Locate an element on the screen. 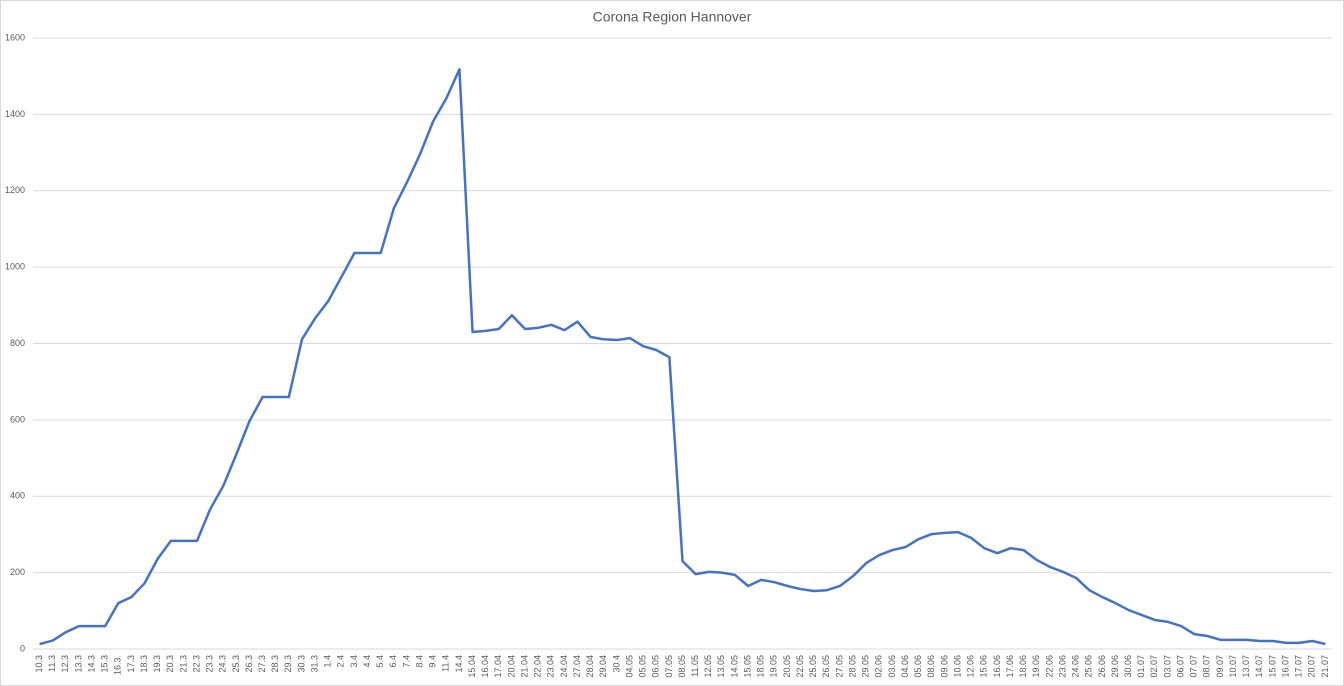 This screenshot has width=1344, height=686. x-tick-label: 12.3 is located at coordinates (65, 664).